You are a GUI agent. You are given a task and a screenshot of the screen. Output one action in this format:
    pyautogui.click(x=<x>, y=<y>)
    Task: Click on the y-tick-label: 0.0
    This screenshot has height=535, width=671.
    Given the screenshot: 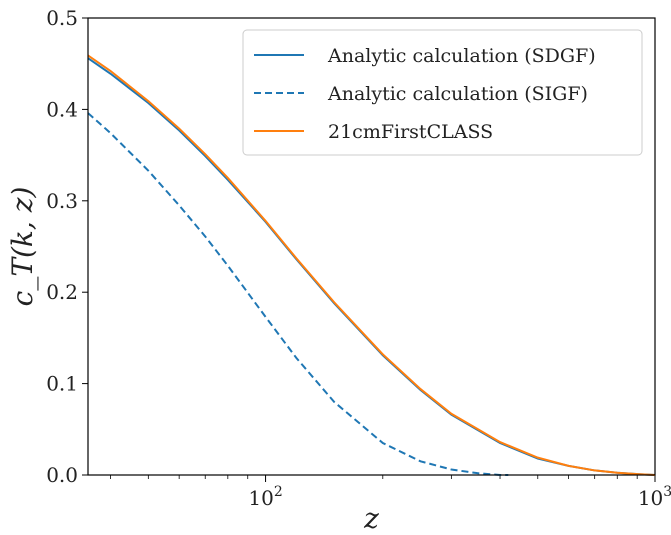 What is the action you would take?
    pyautogui.click(x=62, y=475)
    